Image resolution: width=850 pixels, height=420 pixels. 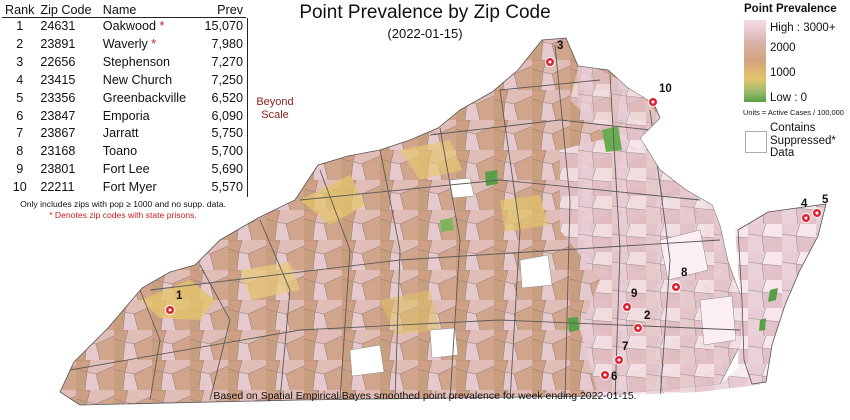 I want to click on note-prisons: * Denotes zip codes with state prisons., so click(x=123, y=215).